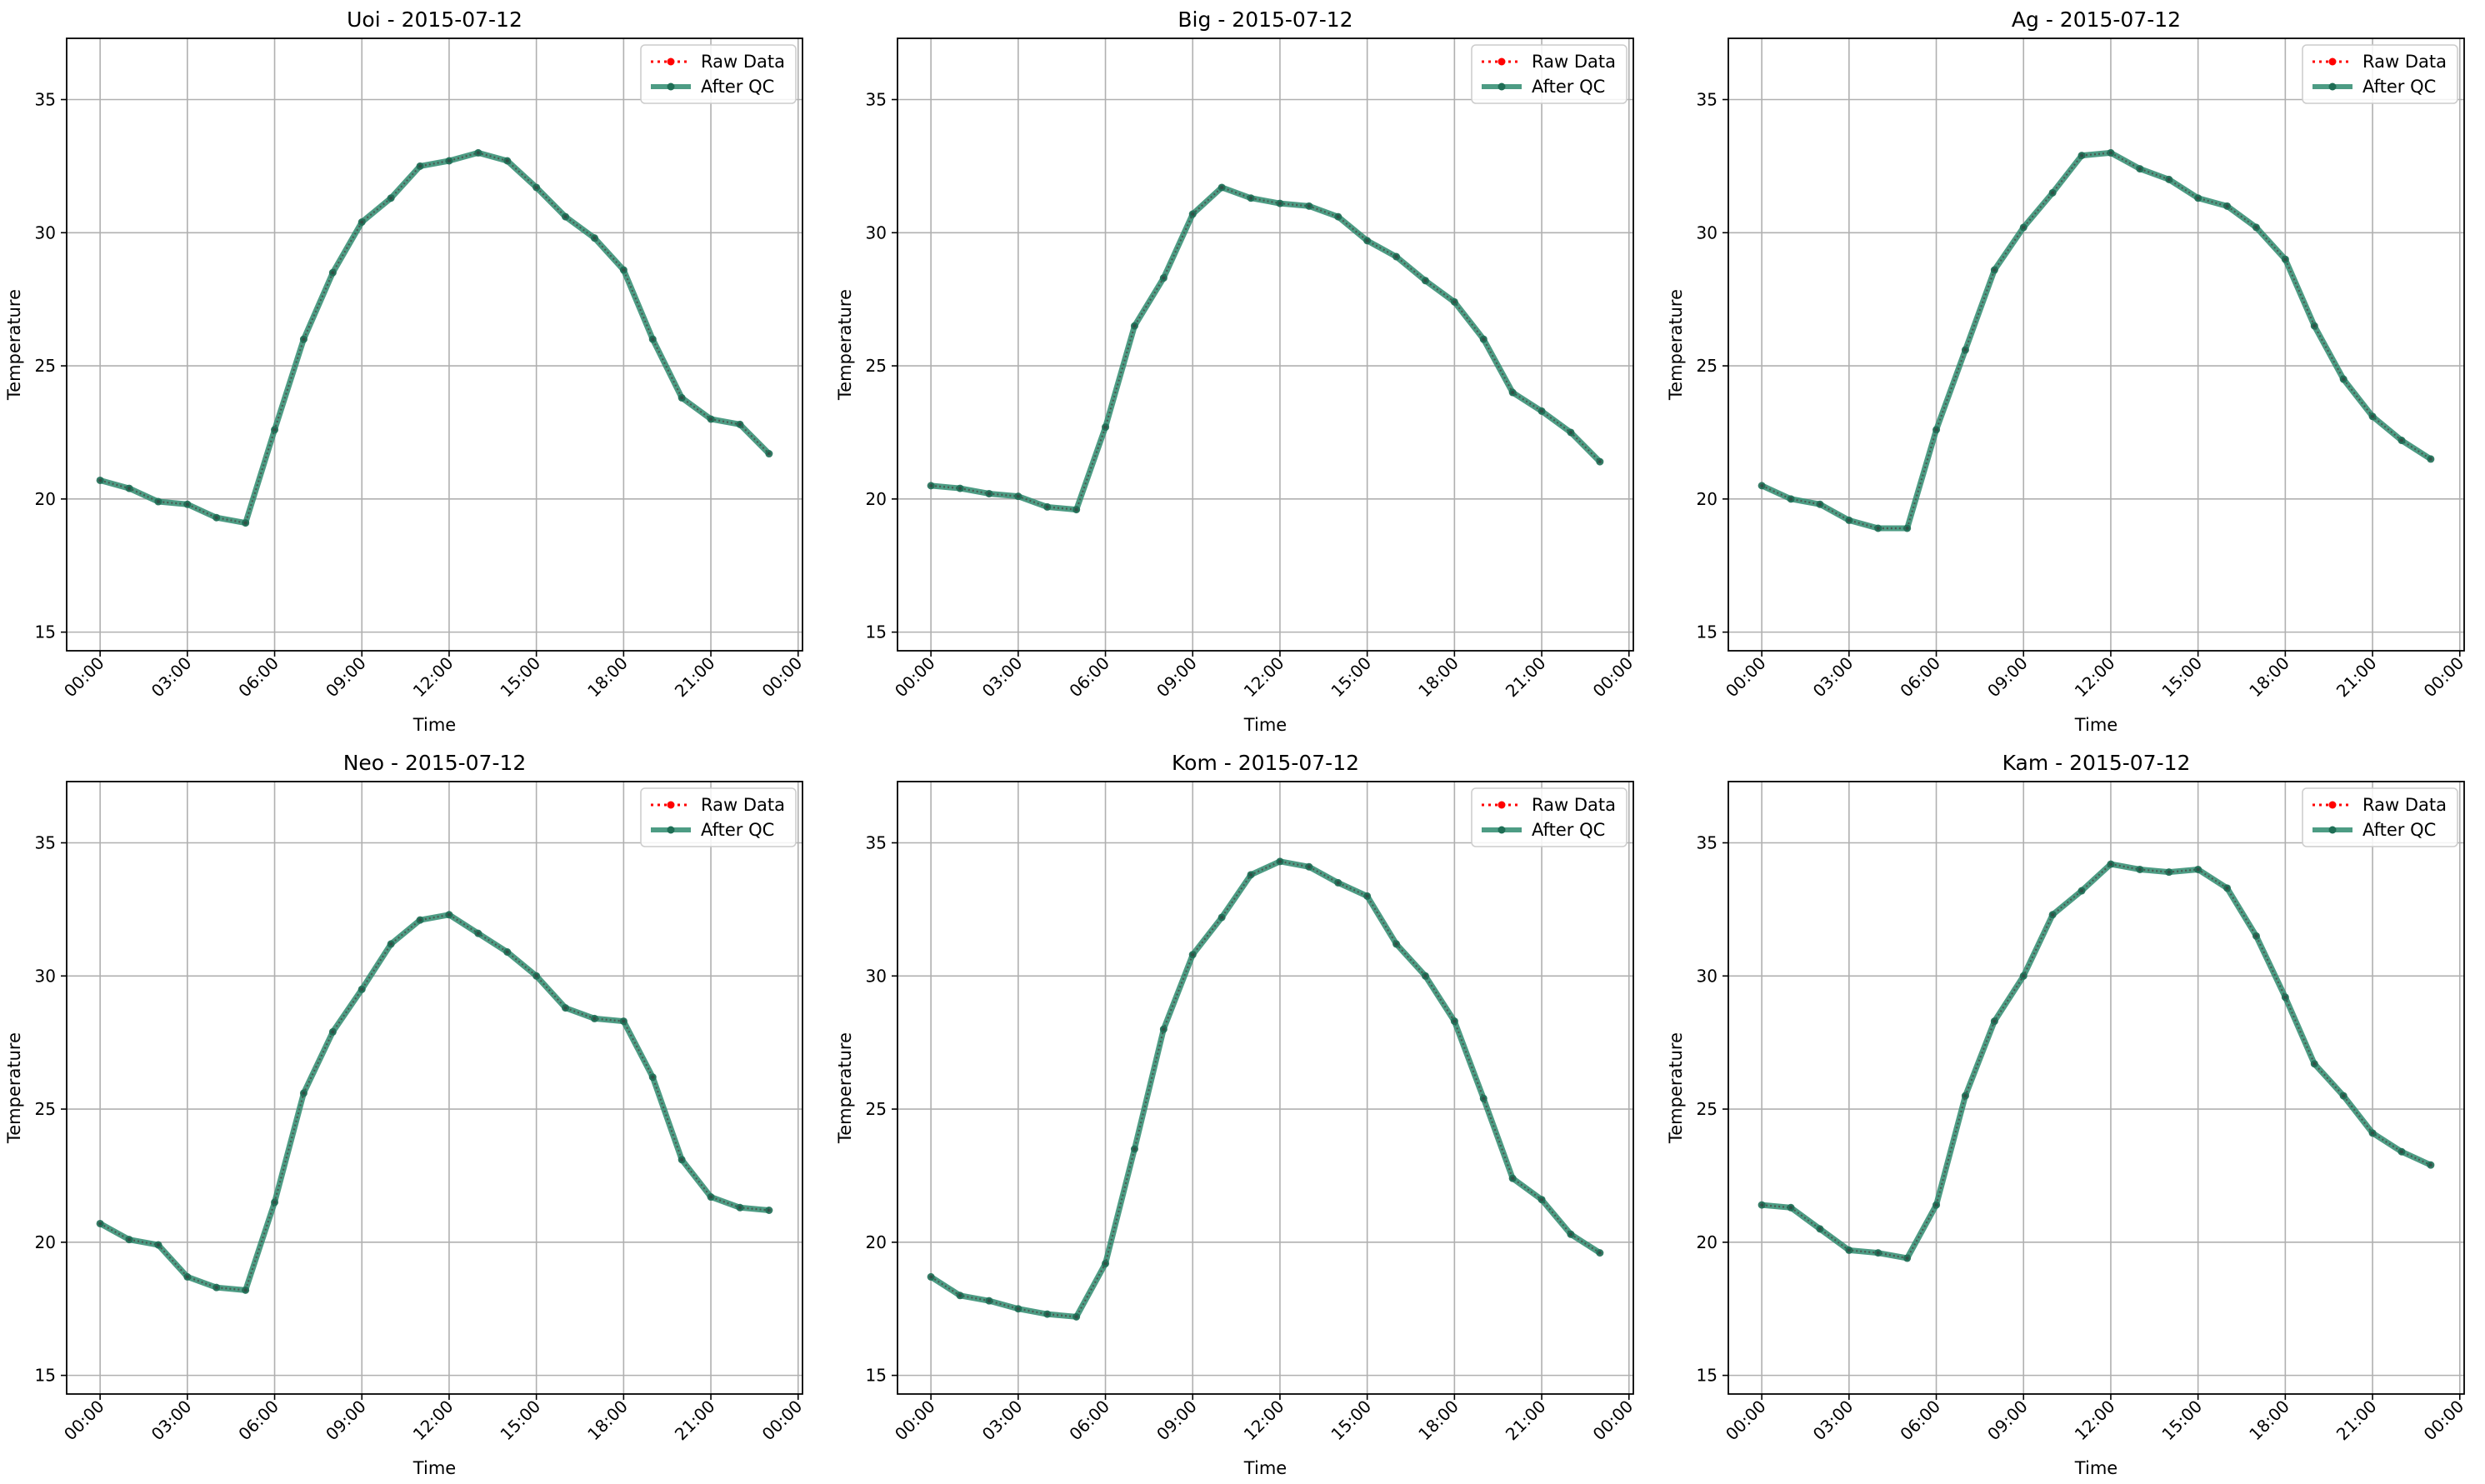 The height and width of the screenshot is (1484, 2485). What do you see at coordinates (2380, 817) in the screenshot?
I see `legend: Raw Data After QC` at bounding box center [2380, 817].